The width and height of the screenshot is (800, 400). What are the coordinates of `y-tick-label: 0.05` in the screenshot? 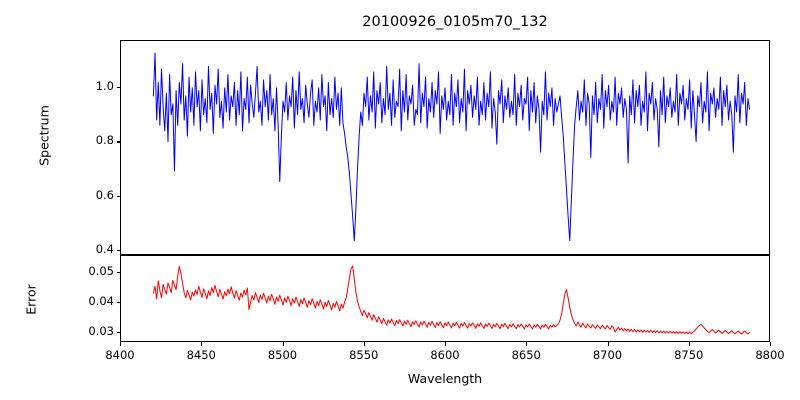 It's located at (101, 270).